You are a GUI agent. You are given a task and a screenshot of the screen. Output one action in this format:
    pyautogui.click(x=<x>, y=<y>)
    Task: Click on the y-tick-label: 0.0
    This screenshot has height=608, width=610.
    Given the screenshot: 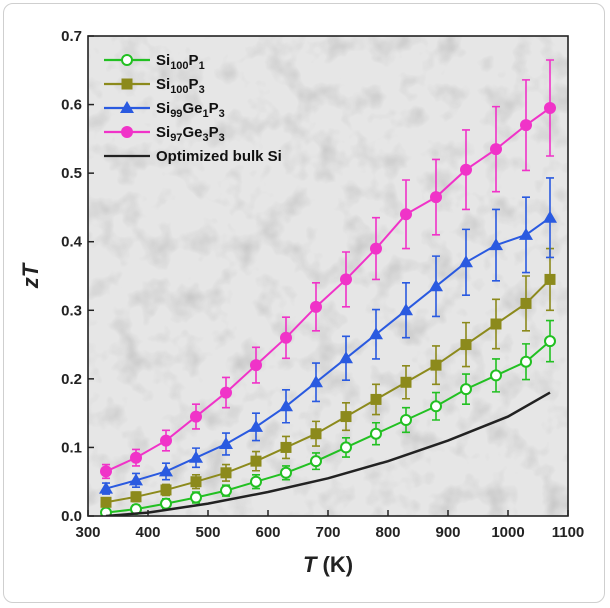 What is the action you would take?
    pyautogui.click(x=71, y=516)
    